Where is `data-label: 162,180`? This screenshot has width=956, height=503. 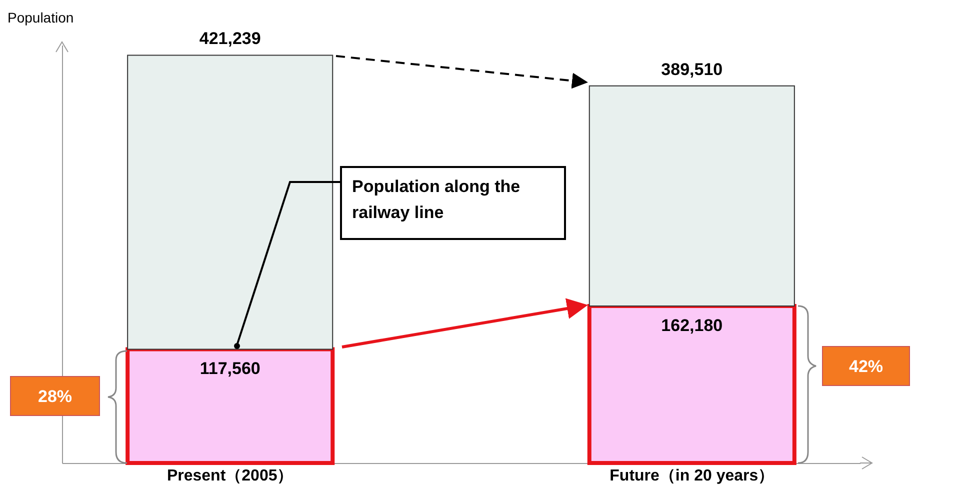 data-label: 162,180 is located at coordinates (692, 325).